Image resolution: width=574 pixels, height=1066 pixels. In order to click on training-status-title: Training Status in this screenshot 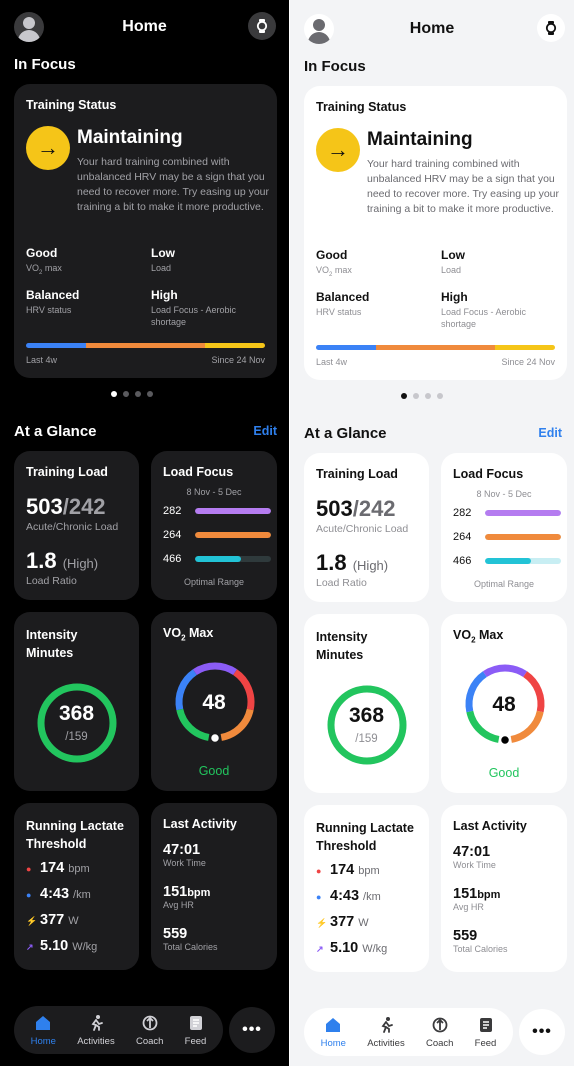, I will do `click(71, 105)`.